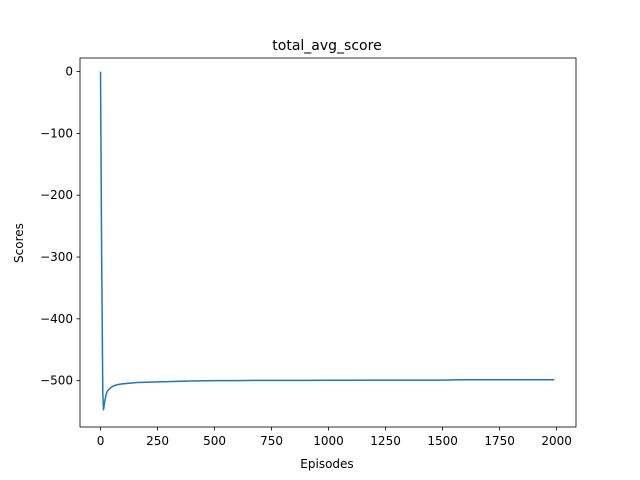 The width and height of the screenshot is (640, 480). Describe the element at coordinates (326, 46) in the screenshot. I see `chart-title: total_avg_score` at that location.